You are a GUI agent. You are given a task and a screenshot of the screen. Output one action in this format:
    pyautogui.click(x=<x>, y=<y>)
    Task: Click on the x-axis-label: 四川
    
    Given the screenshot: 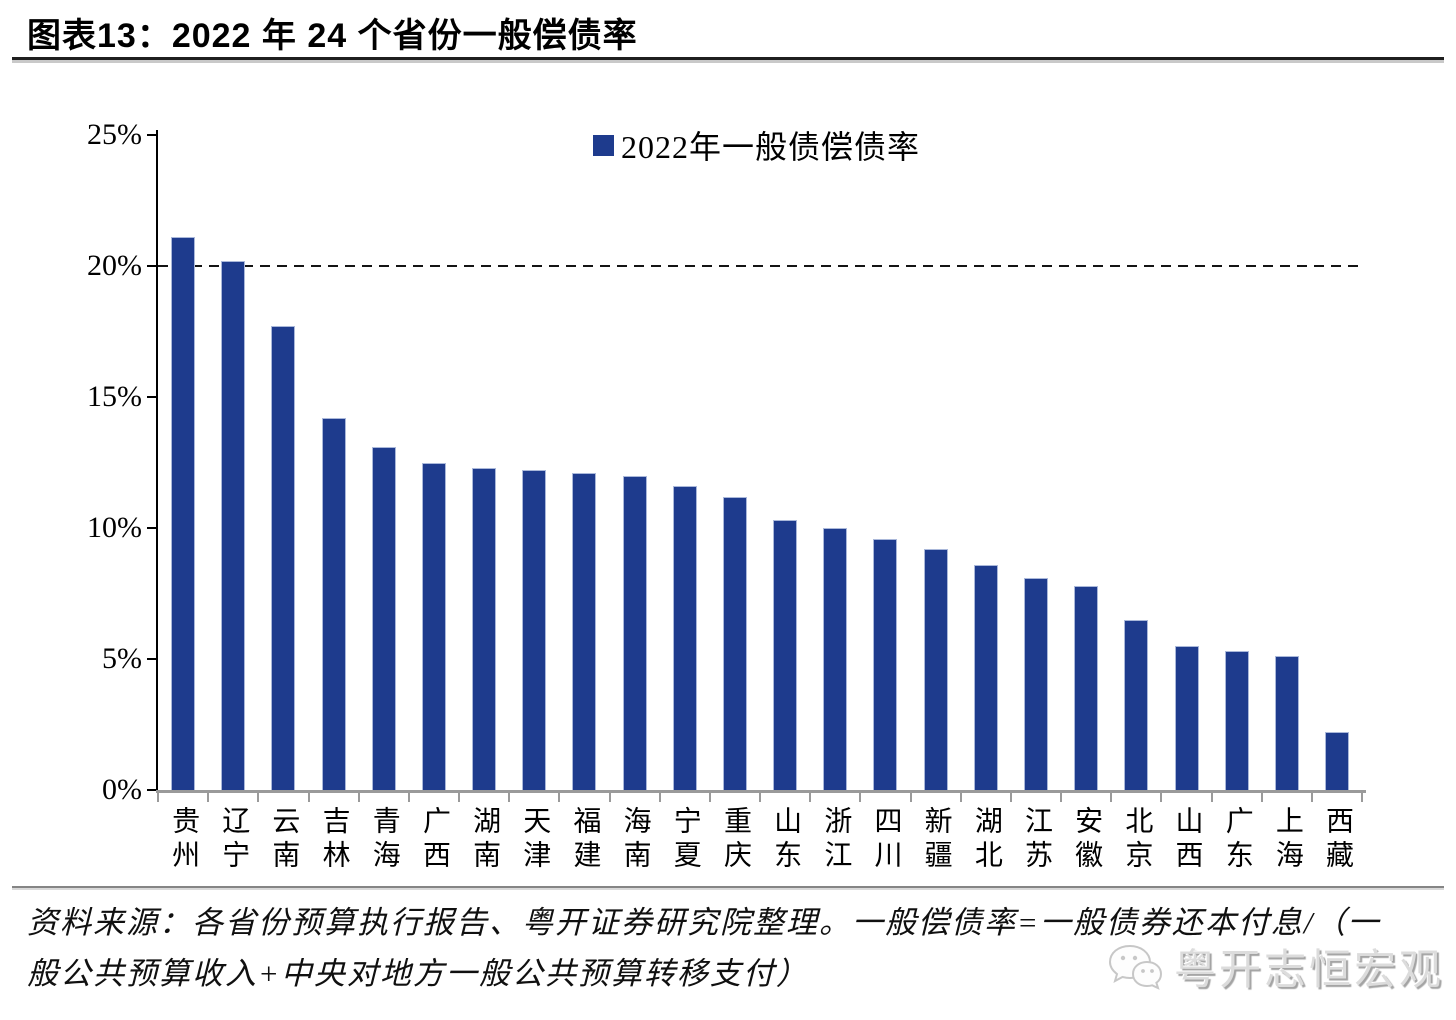 What is the action you would take?
    pyautogui.click(x=886, y=840)
    